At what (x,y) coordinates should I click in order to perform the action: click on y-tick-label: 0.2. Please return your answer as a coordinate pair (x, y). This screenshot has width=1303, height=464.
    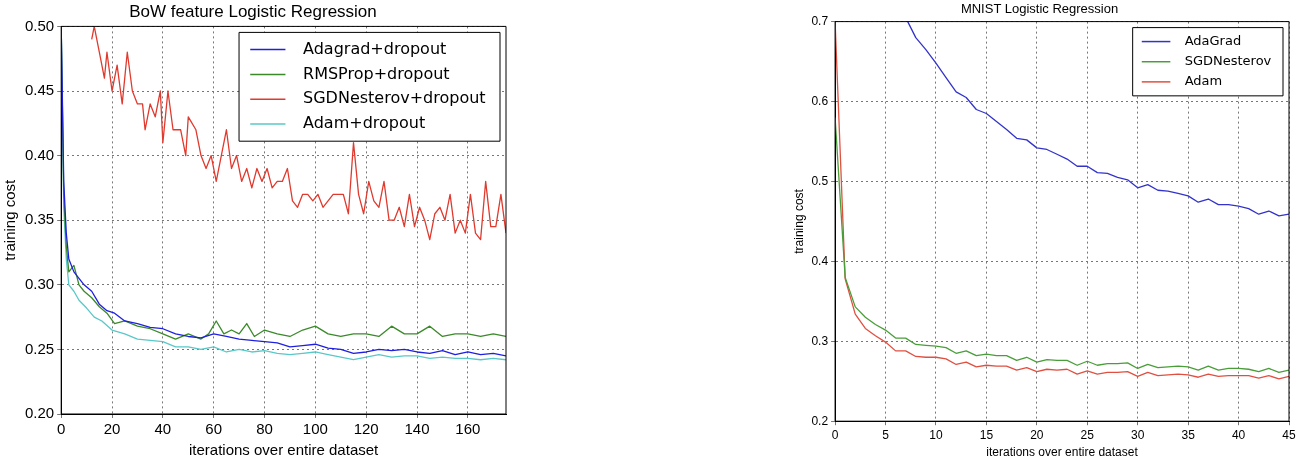
    Looking at the image, I should click on (820, 420).